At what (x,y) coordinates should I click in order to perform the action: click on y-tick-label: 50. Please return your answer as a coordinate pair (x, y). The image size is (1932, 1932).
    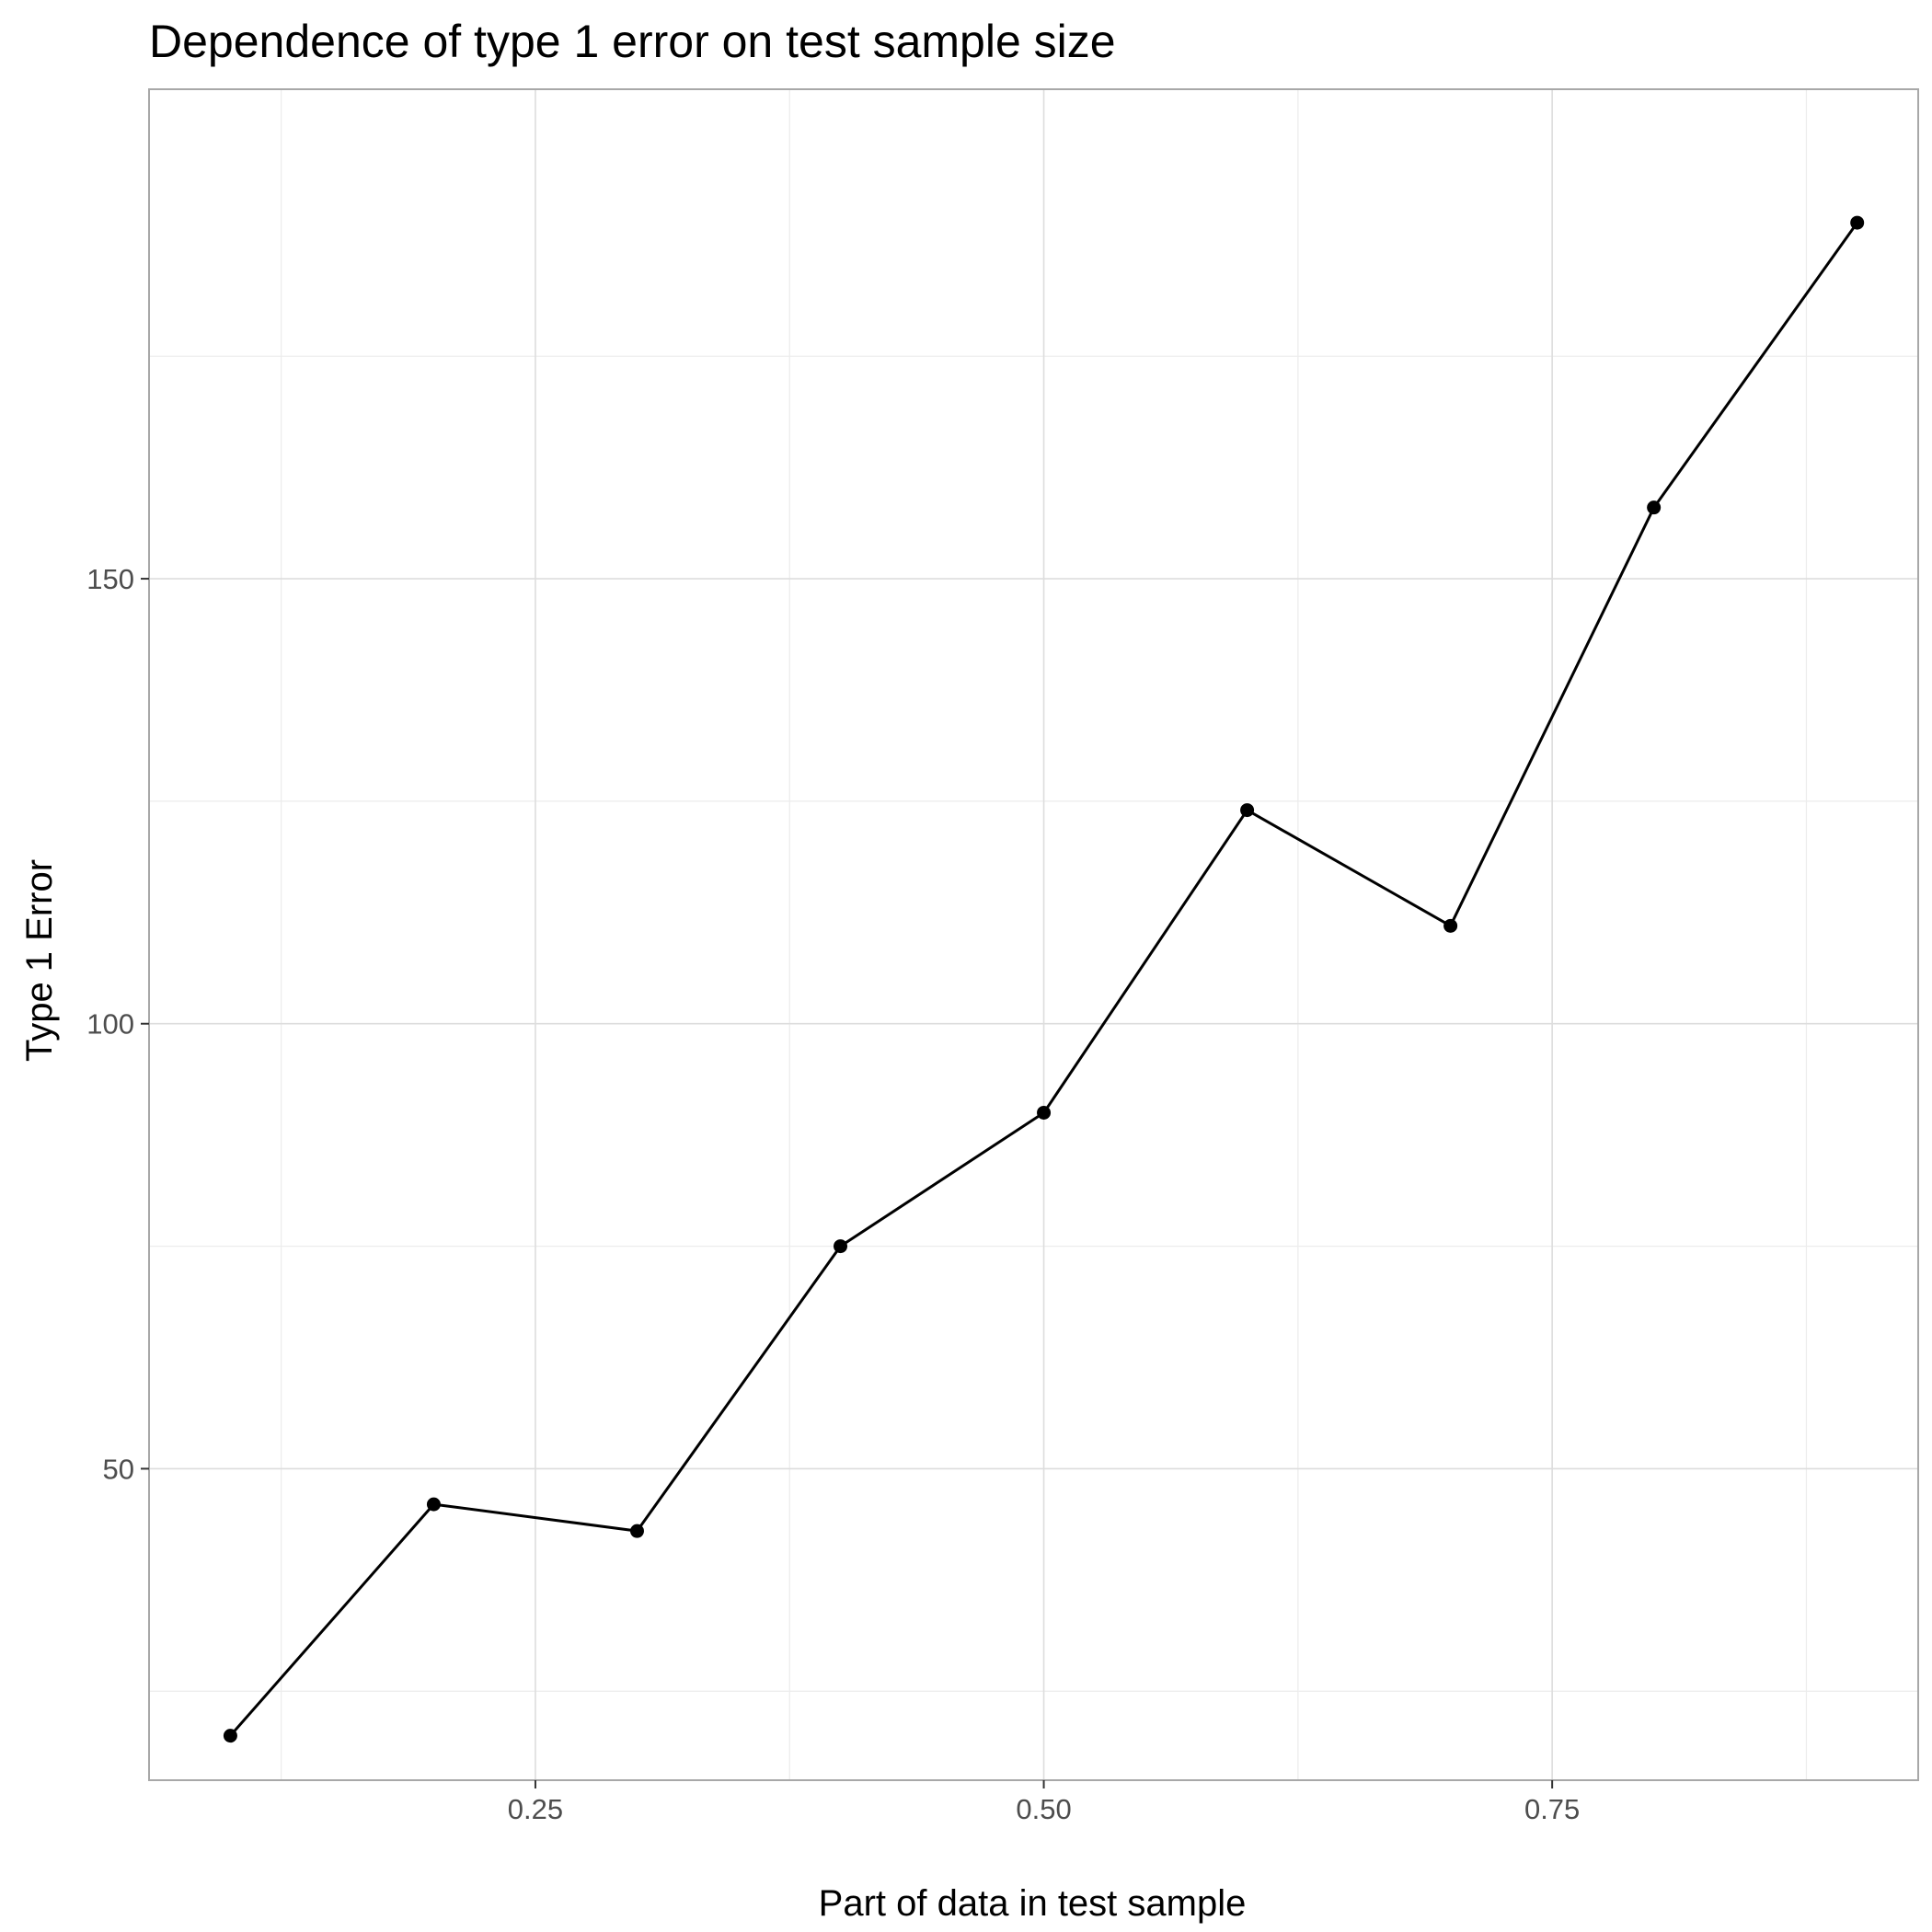
    Looking at the image, I should click on (118, 1469).